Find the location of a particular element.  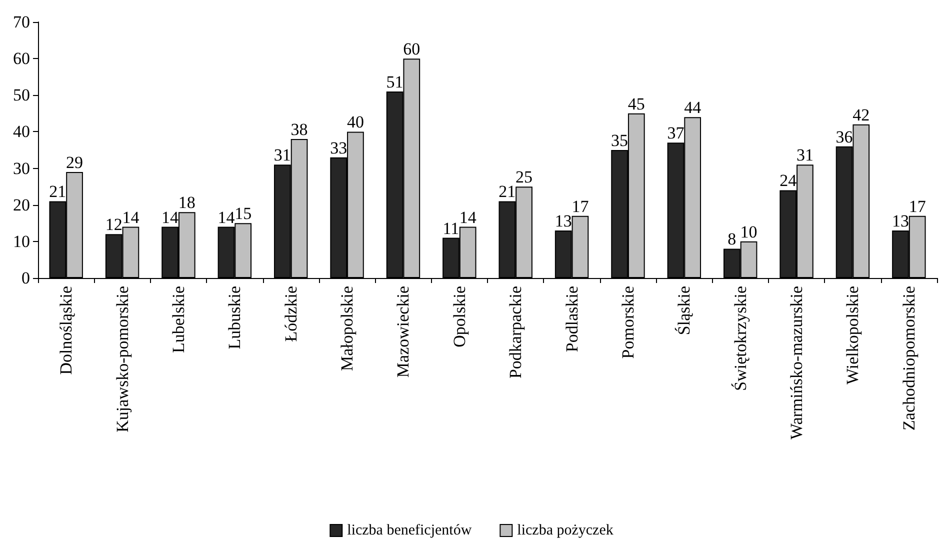

y-tick-label: 10 is located at coordinates (21, 241).